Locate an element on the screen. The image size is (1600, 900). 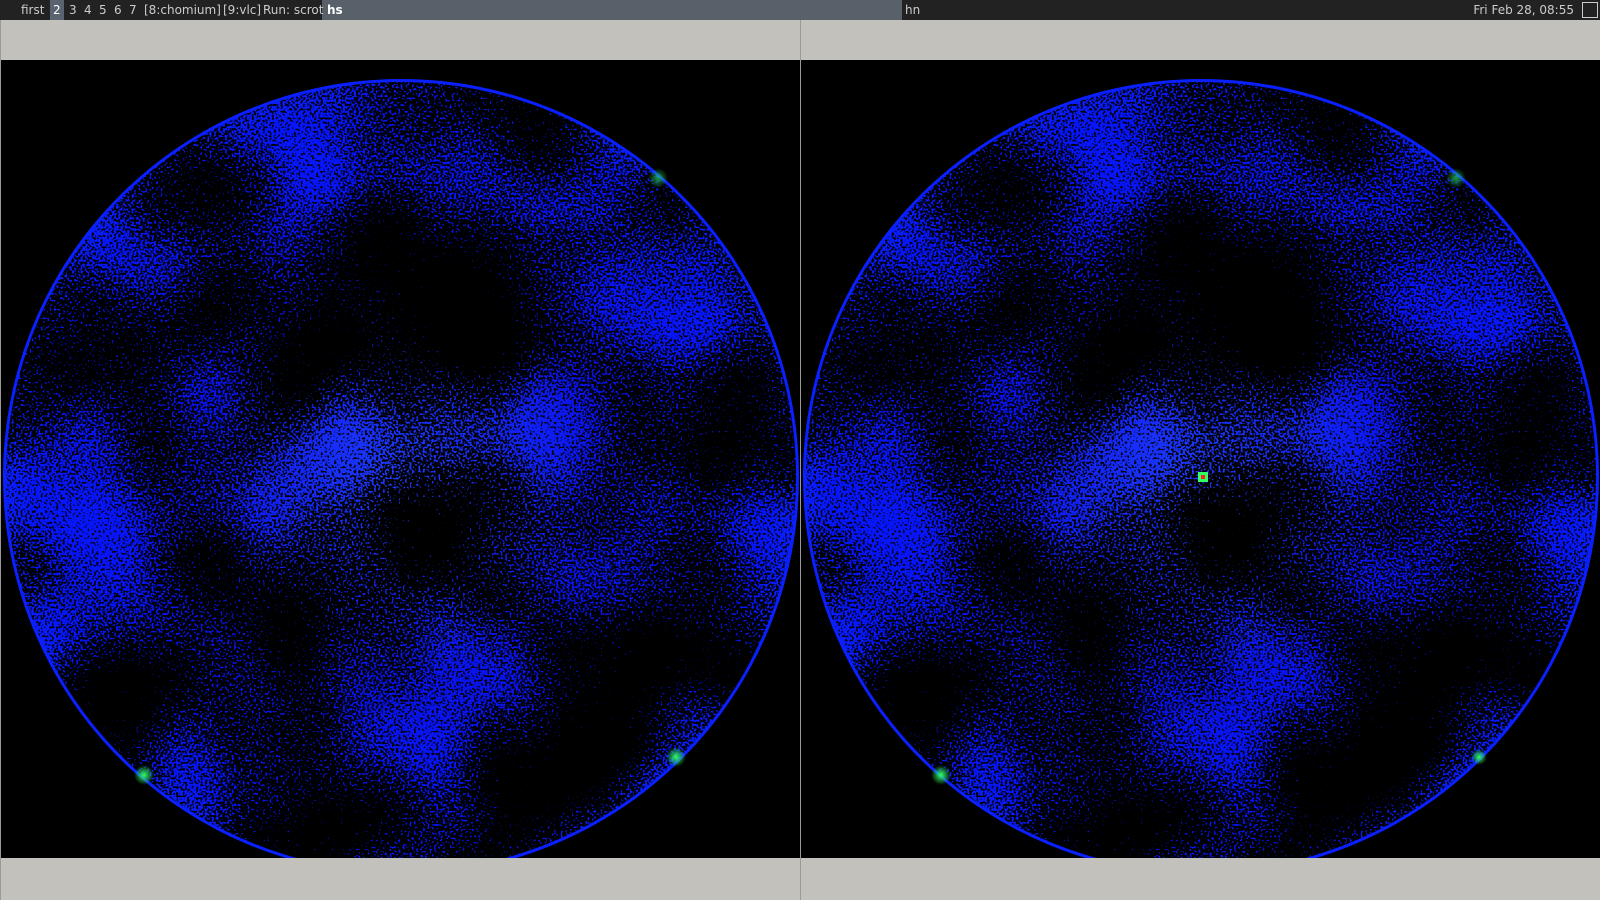
center-peak is located at coordinates (1203, 477).